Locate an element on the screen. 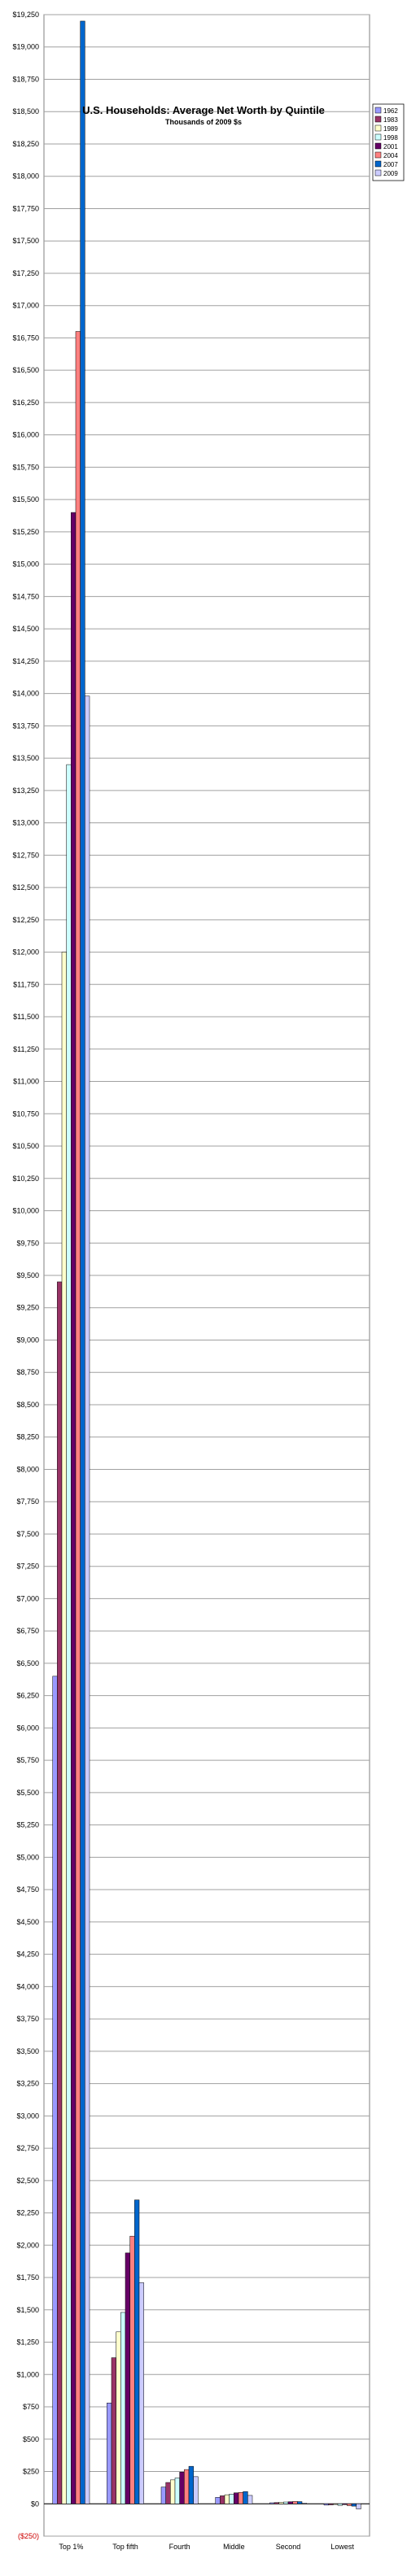 Image resolution: width=407 pixels, height=2576 pixels. y-tick-label: $9,250 is located at coordinates (27, 1308).